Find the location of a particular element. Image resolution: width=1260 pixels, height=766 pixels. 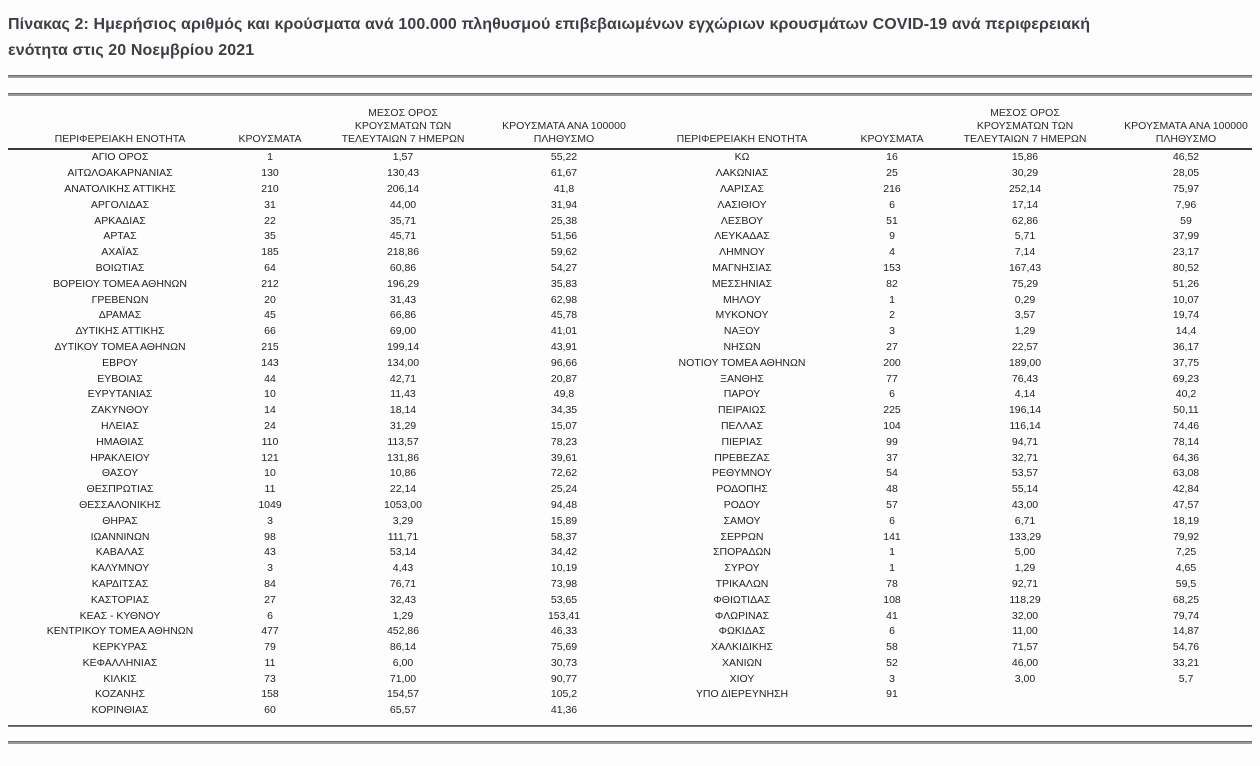

cases-cell: 158 is located at coordinates (270, 694).